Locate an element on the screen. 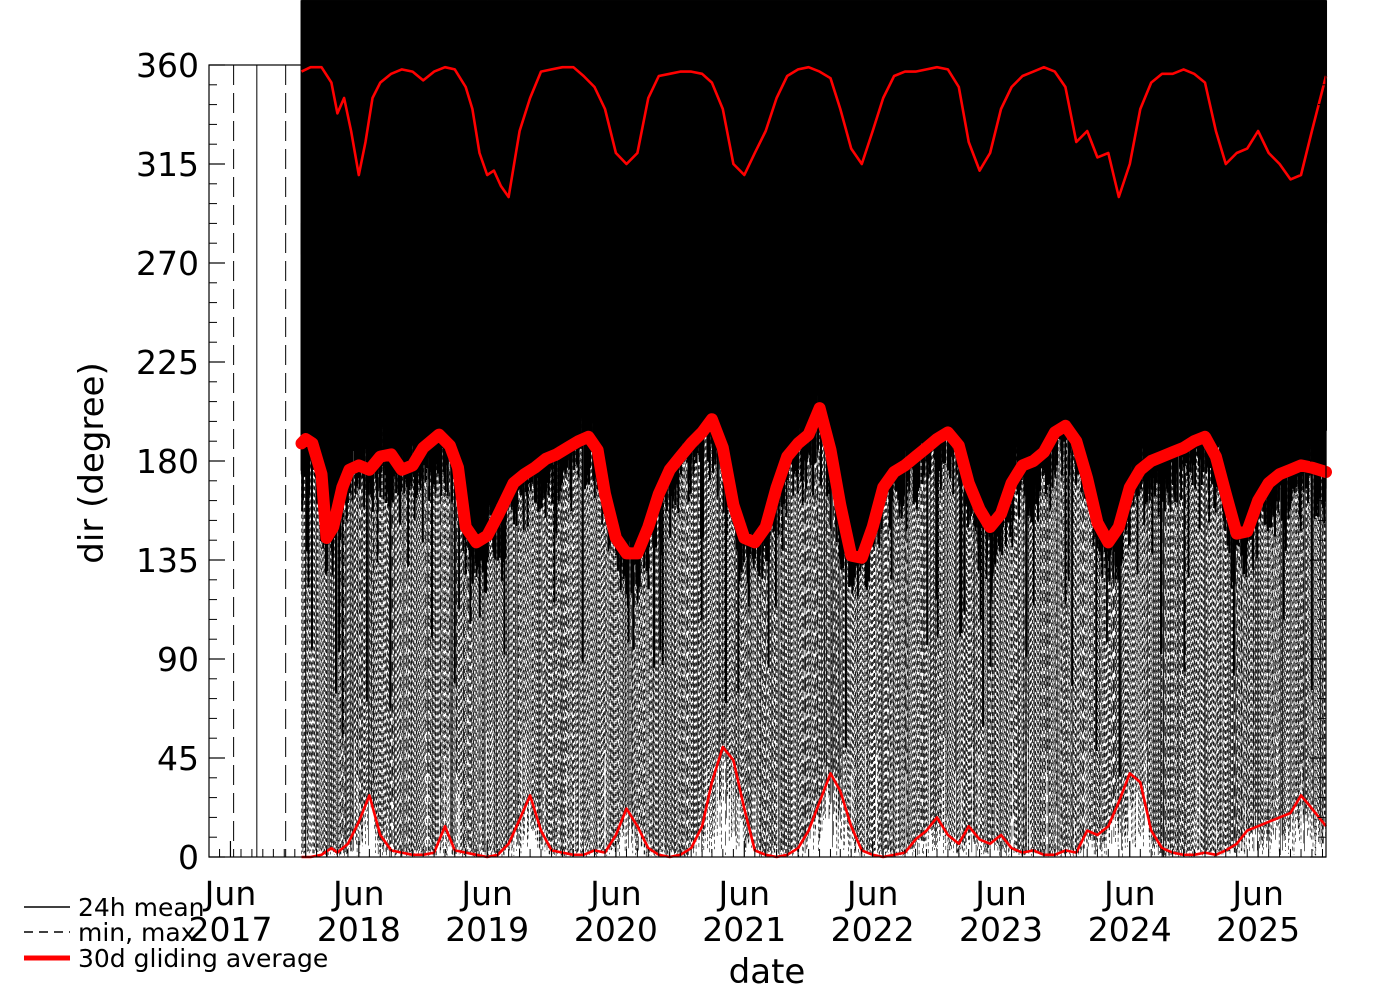 This screenshot has height=992, width=1388. legend-label-minmax: min, max is located at coordinates (137, 932).